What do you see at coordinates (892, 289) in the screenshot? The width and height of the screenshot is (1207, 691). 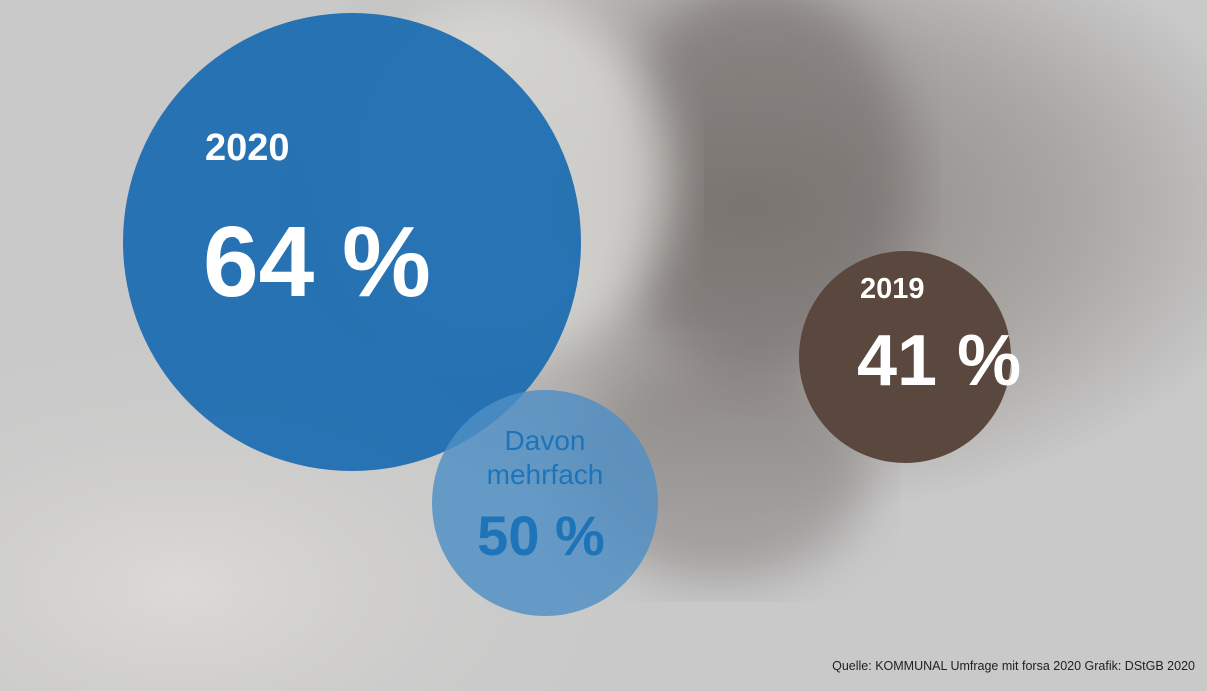 I see `bubble-year: 2019` at bounding box center [892, 289].